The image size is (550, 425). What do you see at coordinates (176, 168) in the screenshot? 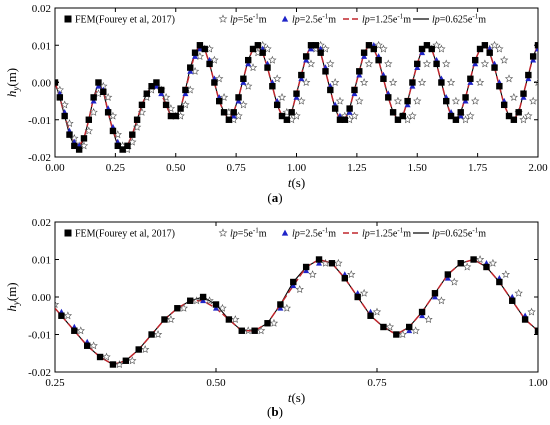
I see `x-tick-label: 0.50` at bounding box center [176, 168].